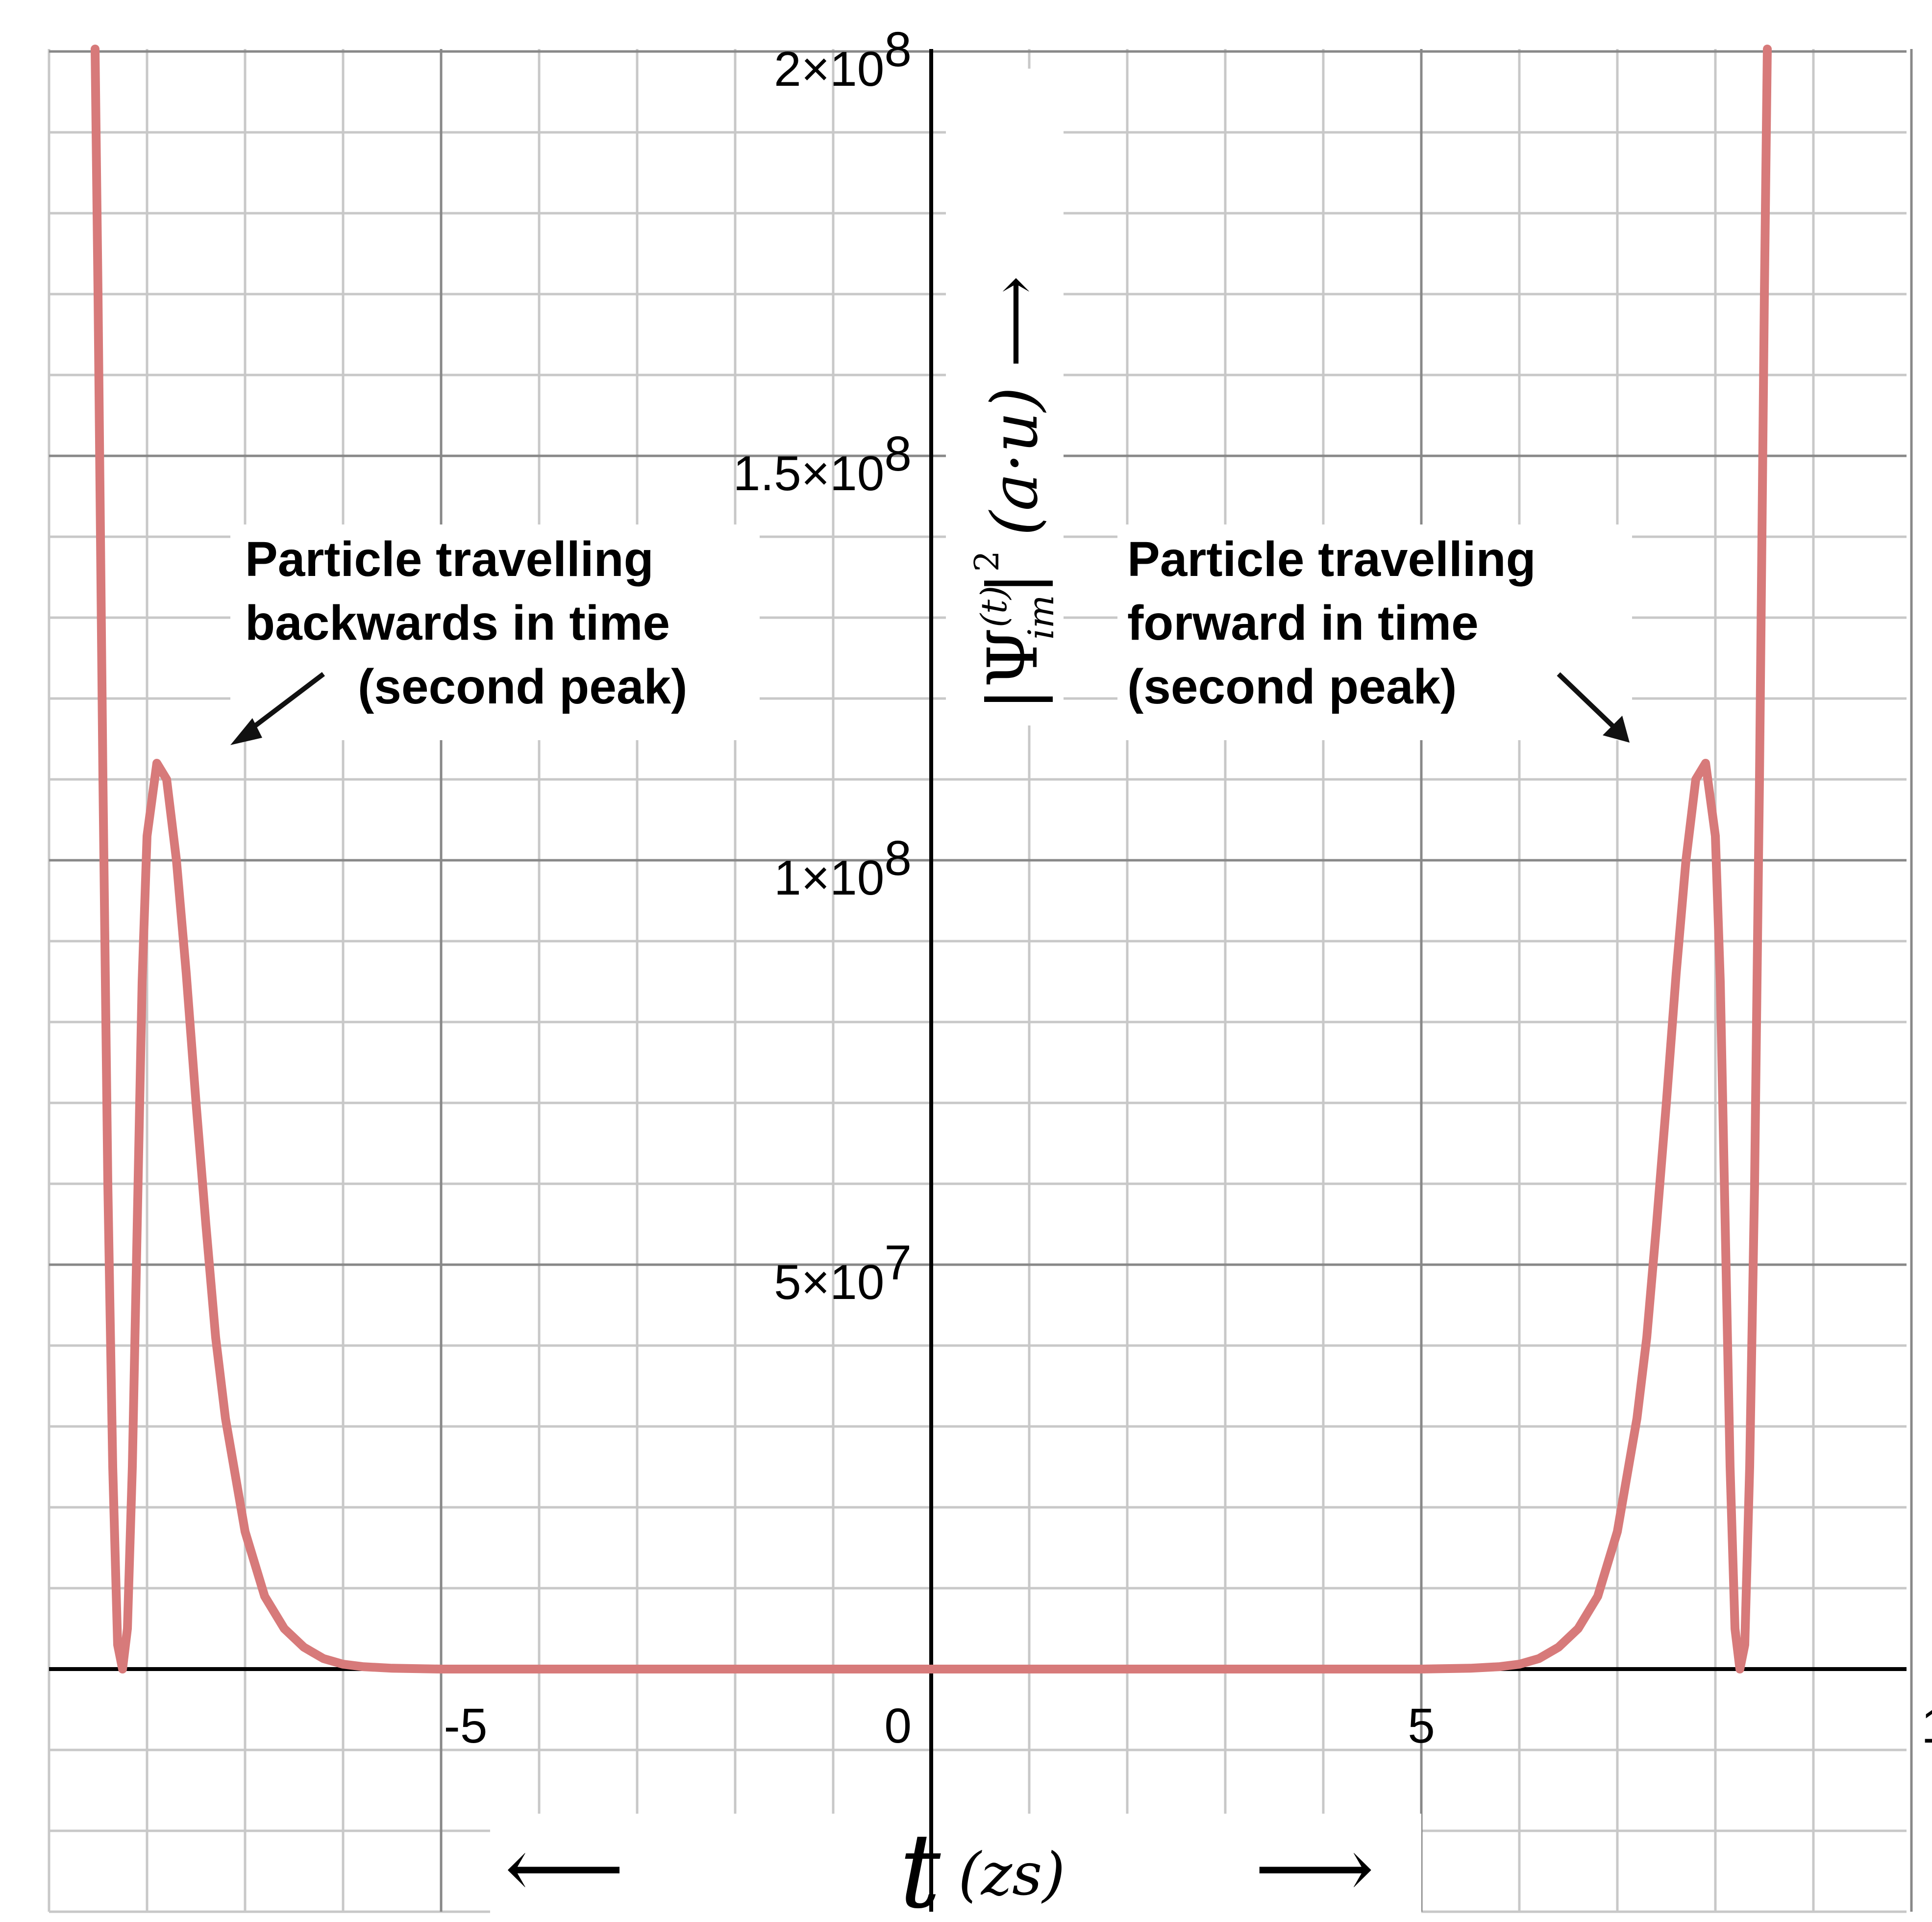 The width and height of the screenshot is (1932, 1922). I want to click on annotation-right-bg, so click(1374, 632).